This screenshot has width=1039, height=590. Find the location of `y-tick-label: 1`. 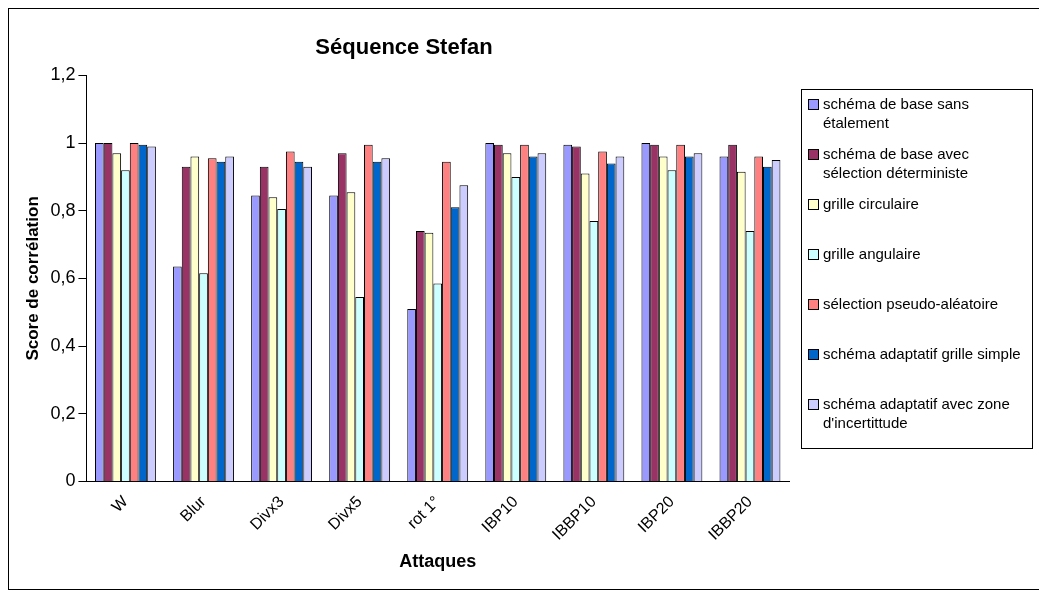

y-tick-label: 1 is located at coordinates (70, 142).